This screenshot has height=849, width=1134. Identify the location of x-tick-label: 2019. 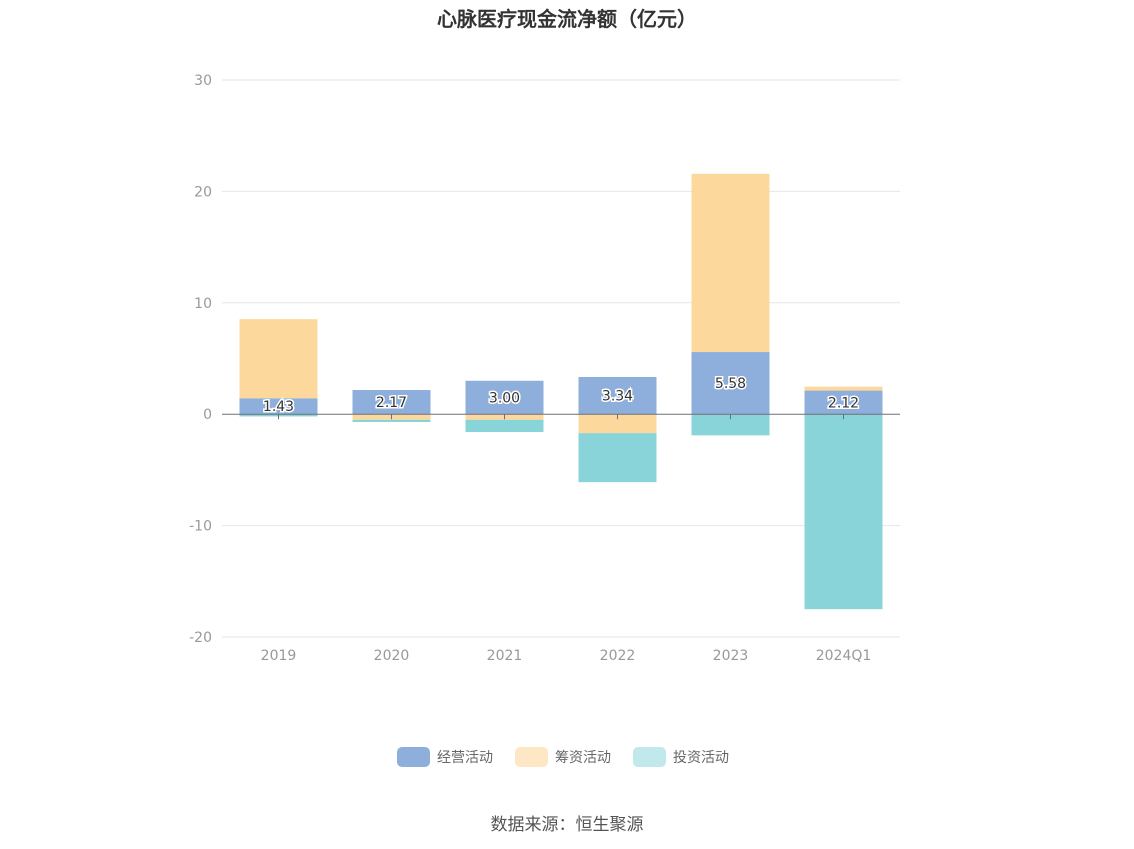
(279, 656).